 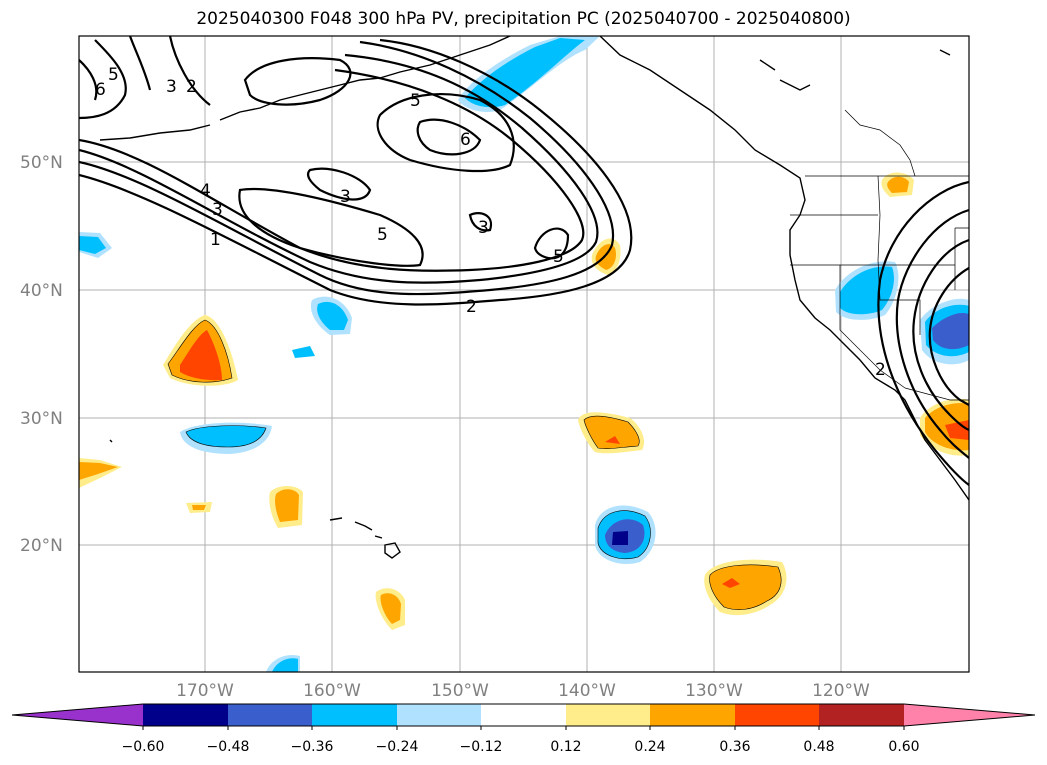 What do you see at coordinates (481, 747) in the screenshot?
I see `colorbar-tick-label: −0.12` at bounding box center [481, 747].